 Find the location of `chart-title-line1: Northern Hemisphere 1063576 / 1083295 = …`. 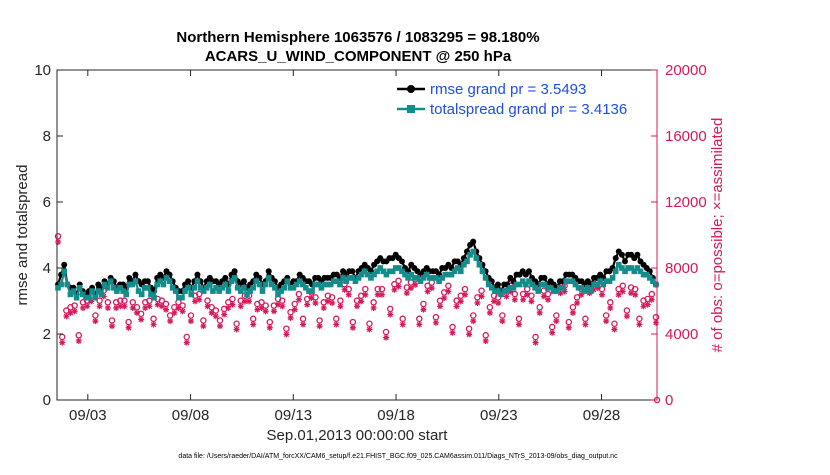

chart-title-line1: Northern Hemisphere 1063576 / 1083295 = … is located at coordinates (357, 37).